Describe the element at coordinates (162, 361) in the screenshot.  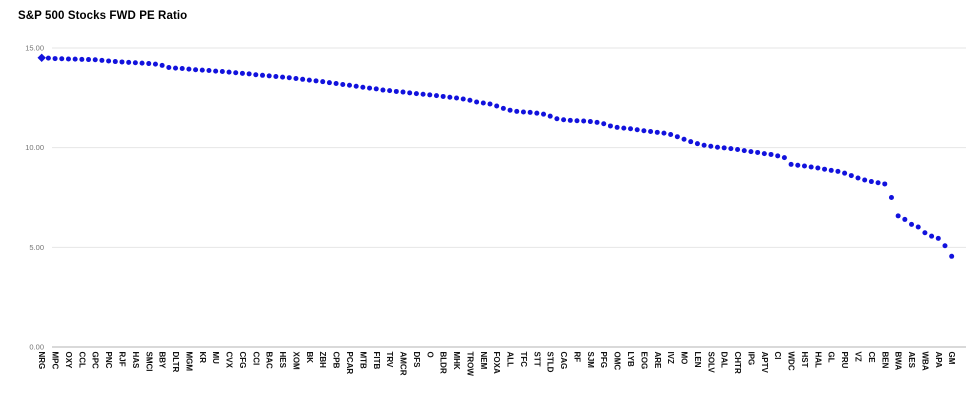
I see `x-tick-label: BBY` at that location.